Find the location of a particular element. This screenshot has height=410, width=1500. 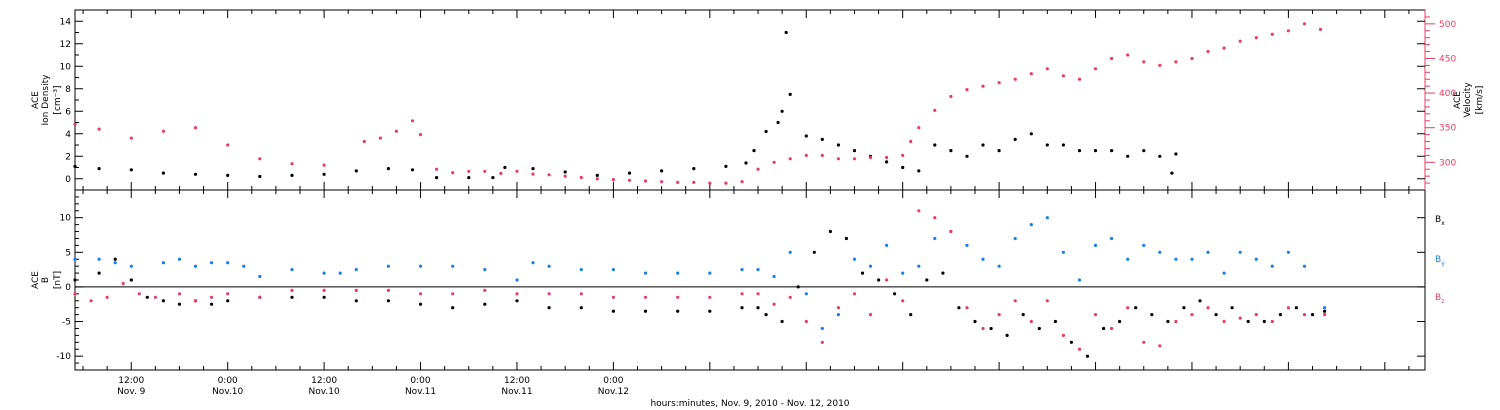

b-axis-label: [nT] is located at coordinates (58, 280).